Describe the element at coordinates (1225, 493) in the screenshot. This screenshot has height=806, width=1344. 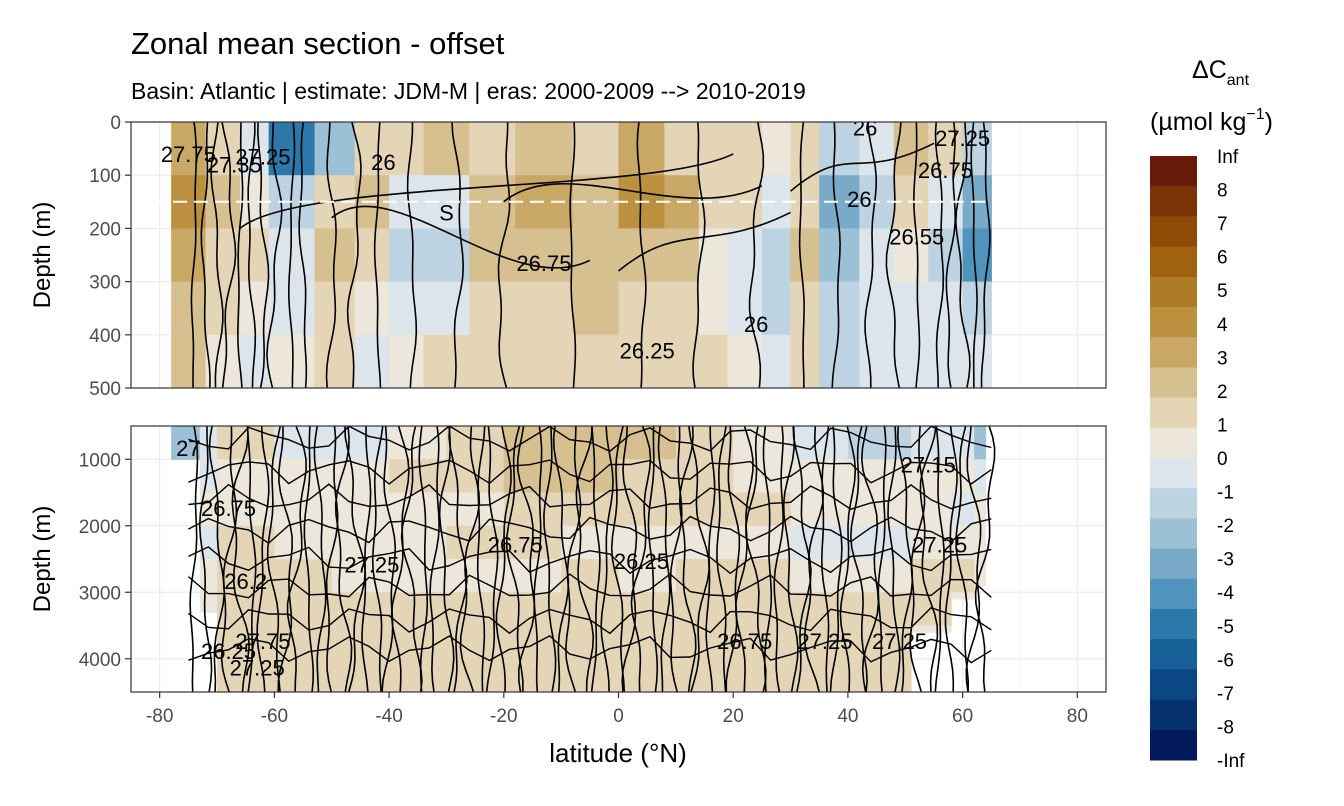
I see `legend-label: -1` at that location.